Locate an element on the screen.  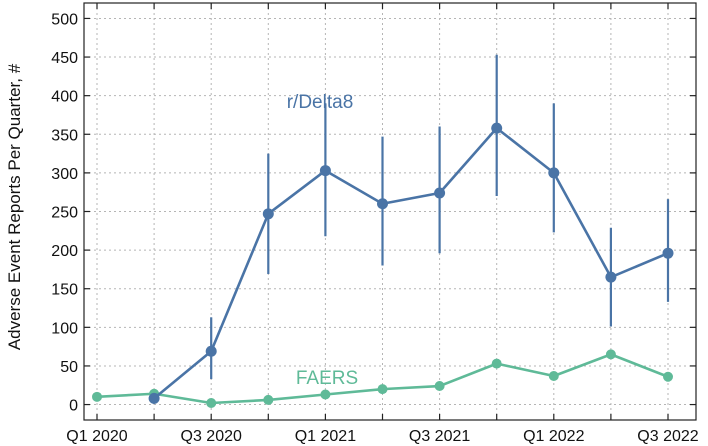
y-tick-label: 450 is located at coordinates (64, 58).